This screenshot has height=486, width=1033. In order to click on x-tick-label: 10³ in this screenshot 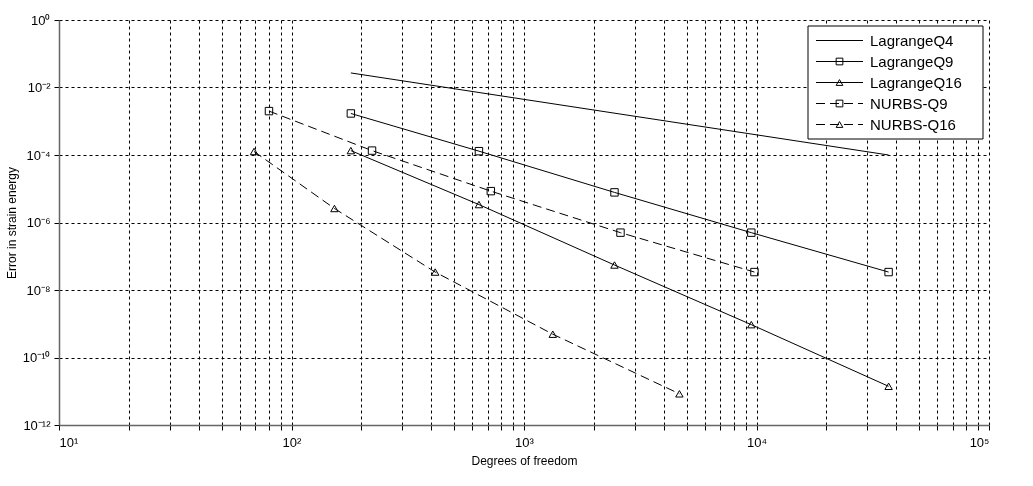, I will do `click(525, 442)`.